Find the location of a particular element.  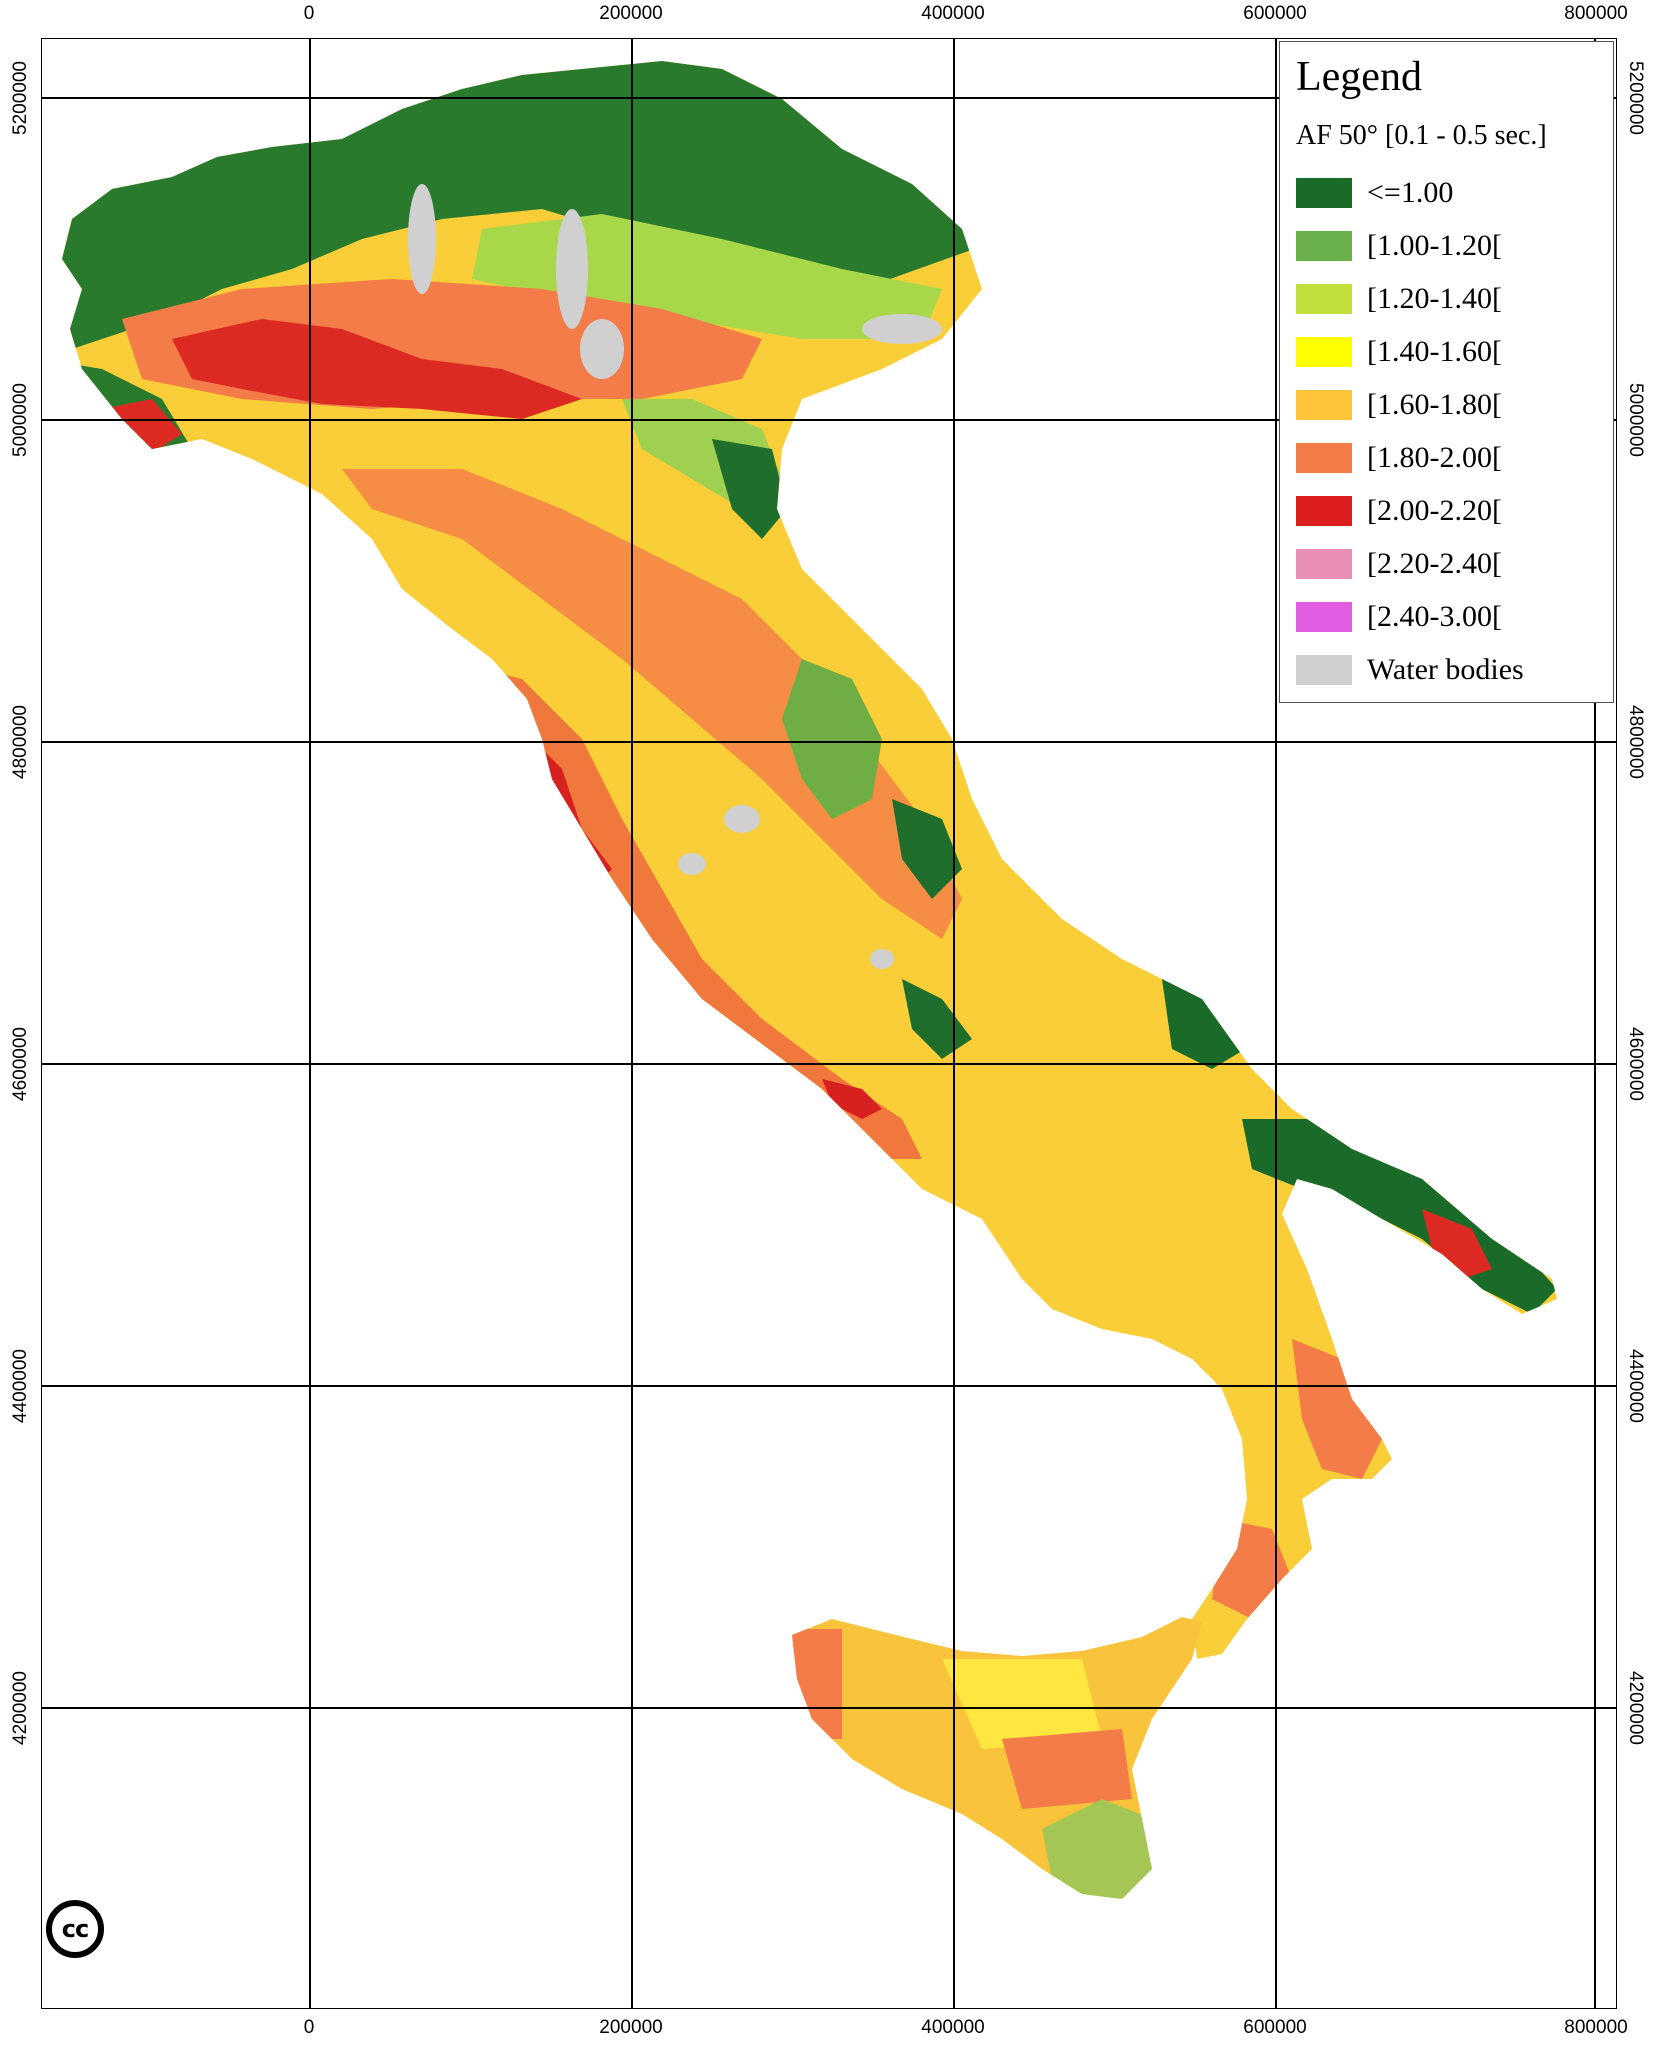

y-tick-right: 4600000 is located at coordinates (1635, 1064).